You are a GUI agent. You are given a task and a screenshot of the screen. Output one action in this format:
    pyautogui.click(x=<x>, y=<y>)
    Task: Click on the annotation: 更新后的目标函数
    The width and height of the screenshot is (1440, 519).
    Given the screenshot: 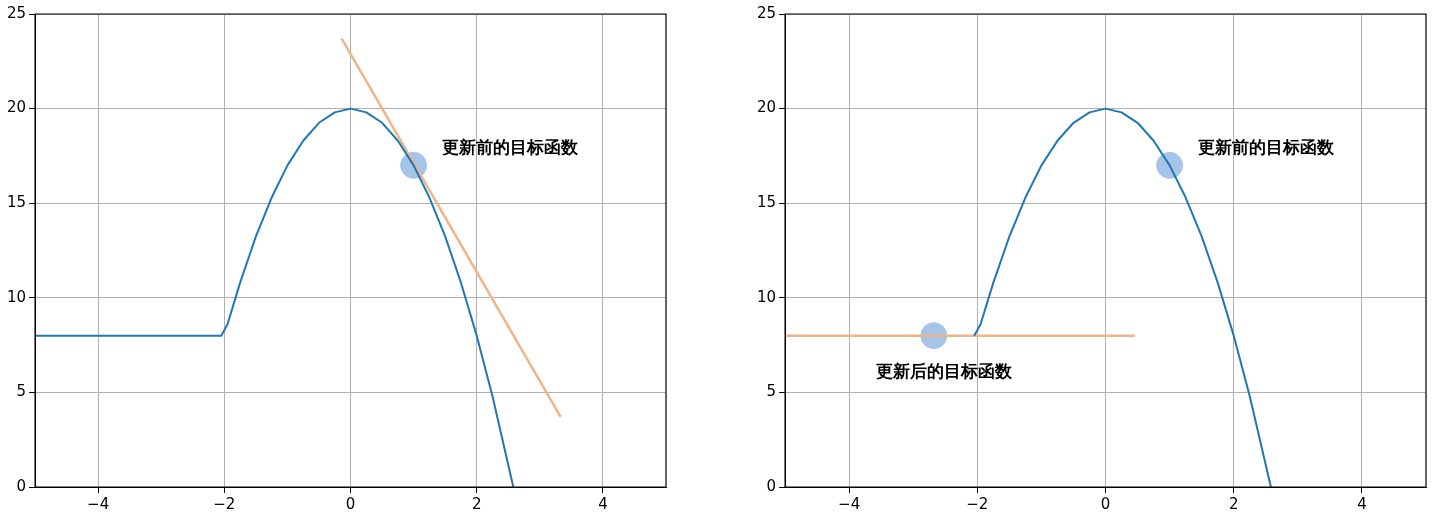 What is the action you would take?
    pyautogui.click(x=944, y=371)
    